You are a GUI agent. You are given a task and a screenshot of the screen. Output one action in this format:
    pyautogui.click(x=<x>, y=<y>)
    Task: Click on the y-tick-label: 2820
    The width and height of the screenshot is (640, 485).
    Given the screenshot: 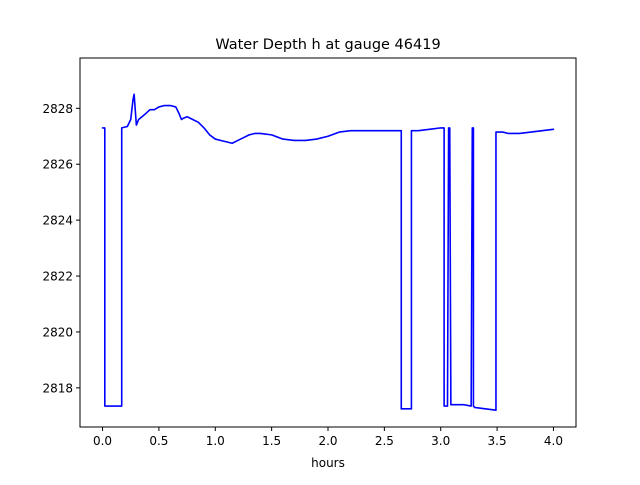 What is the action you would take?
    pyautogui.click(x=57, y=332)
    